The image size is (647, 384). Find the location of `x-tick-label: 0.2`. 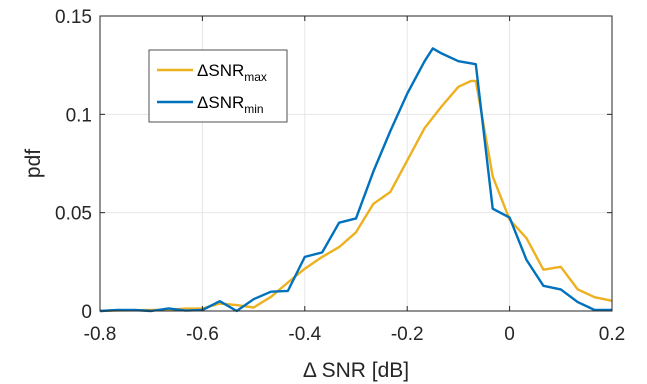

x-tick-label: 0.2 is located at coordinates (612, 334).